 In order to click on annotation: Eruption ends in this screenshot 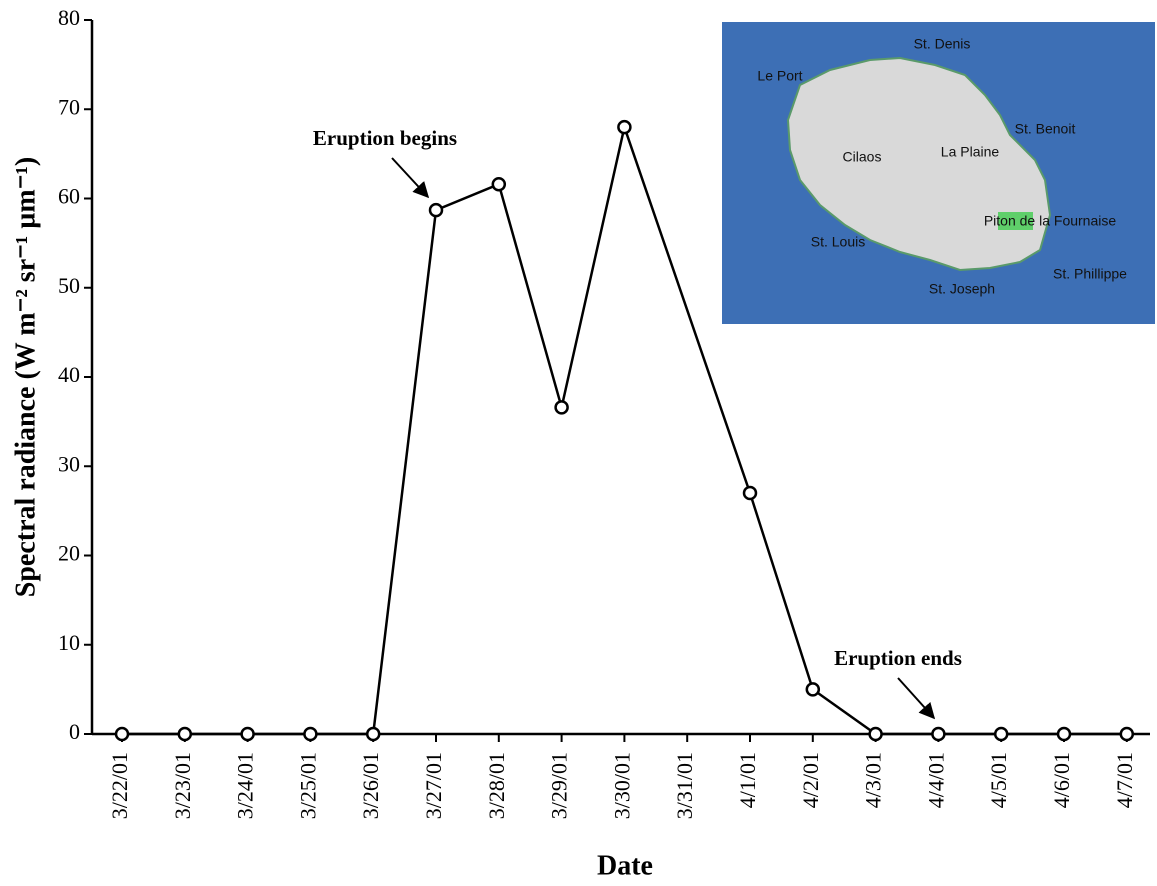, I will do `click(898, 658)`.